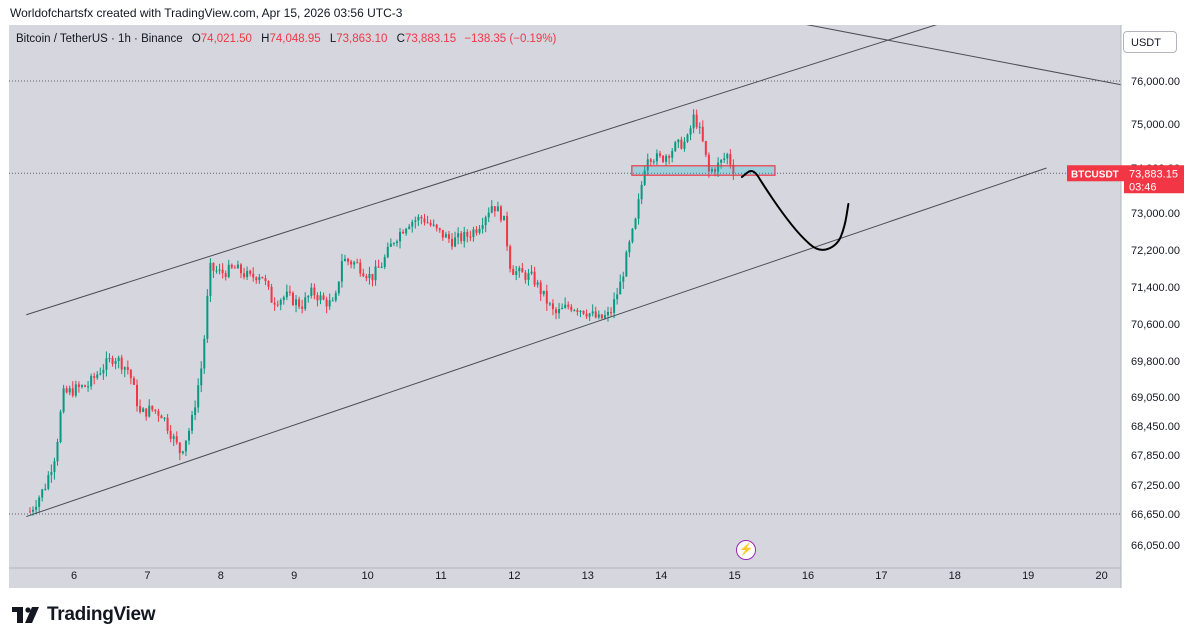  What do you see at coordinates (147, 576) in the screenshot?
I see `x-tick-label: 7` at bounding box center [147, 576].